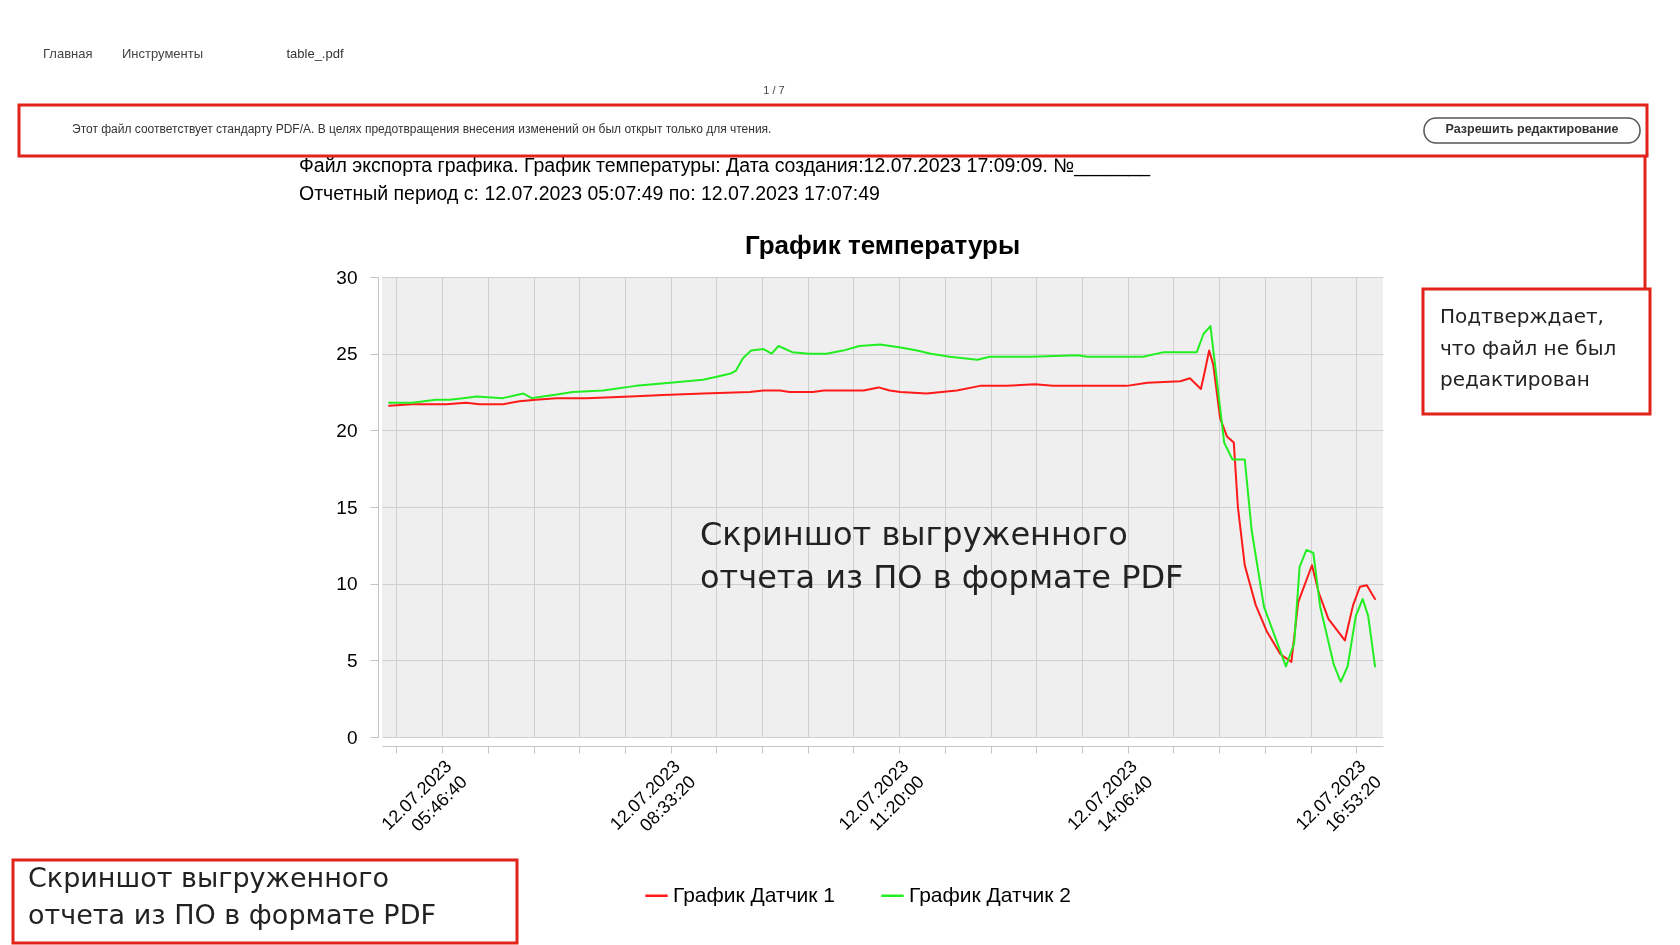 The image size is (1680, 945). Describe the element at coordinates (990, 894) in the screenshot. I see `legend-label: График Датчик 2` at that location.